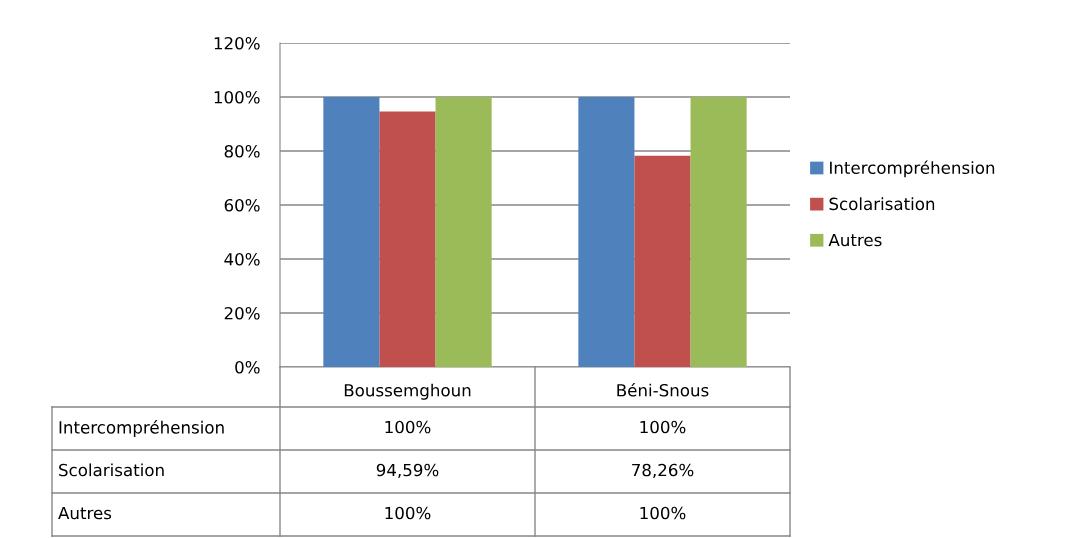 This screenshot has height=538, width=1087. Describe the element at coordinates (242, 205) in the screenshot. I see `y-tick-label: 60%` at that location.